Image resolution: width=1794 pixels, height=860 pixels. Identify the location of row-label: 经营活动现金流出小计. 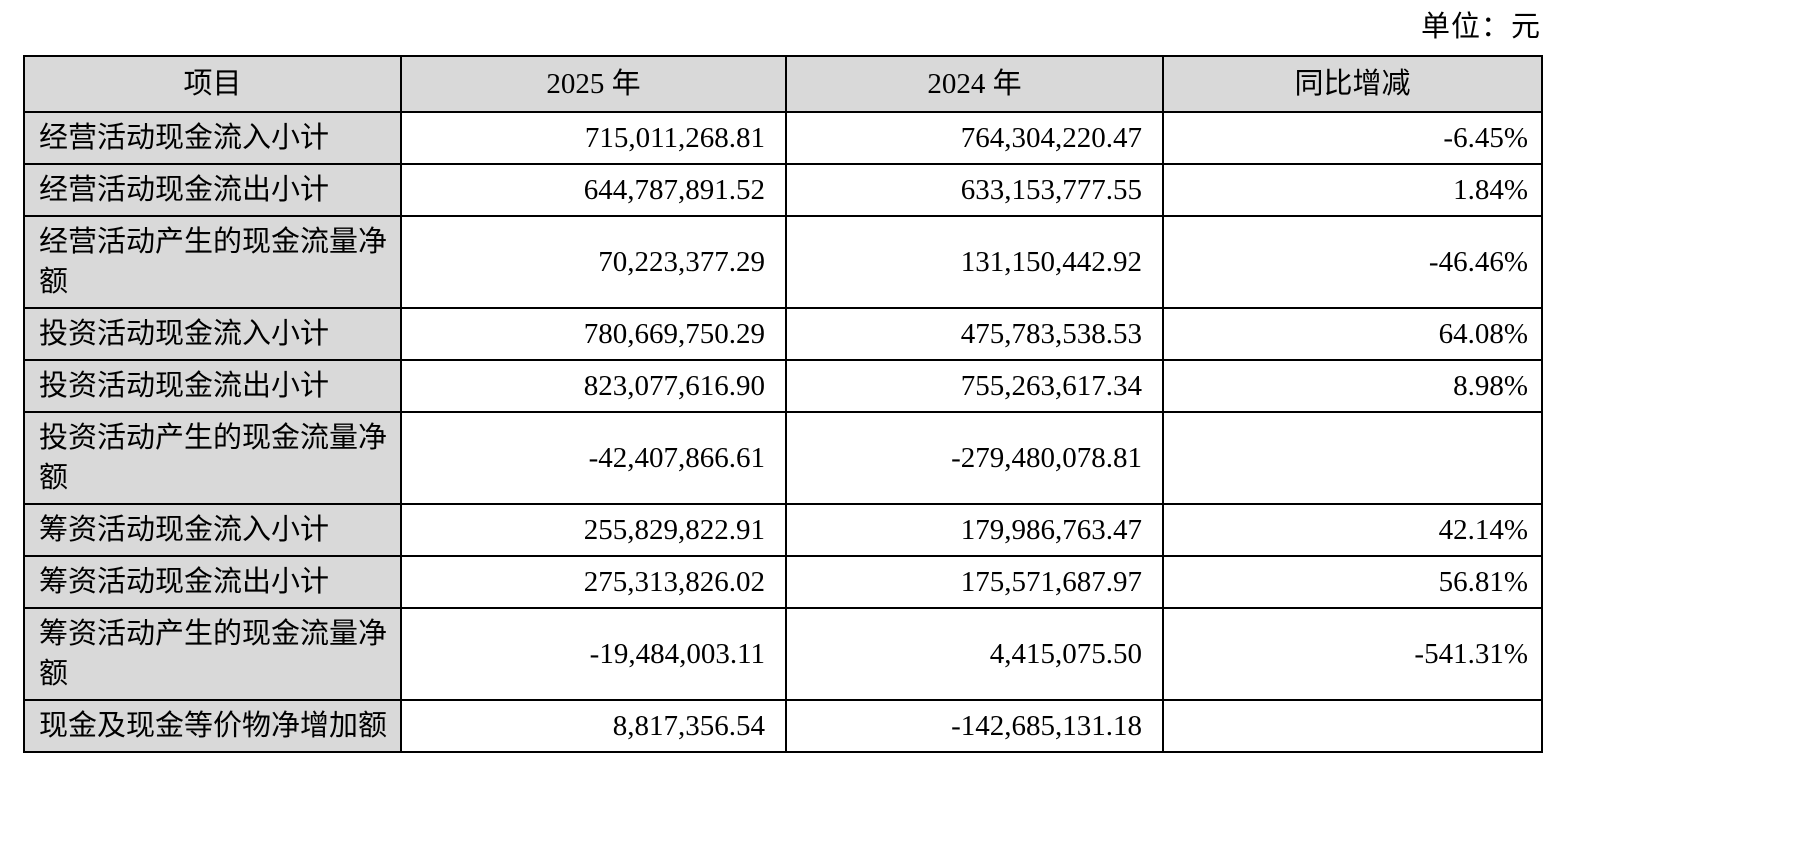
(212, 190).